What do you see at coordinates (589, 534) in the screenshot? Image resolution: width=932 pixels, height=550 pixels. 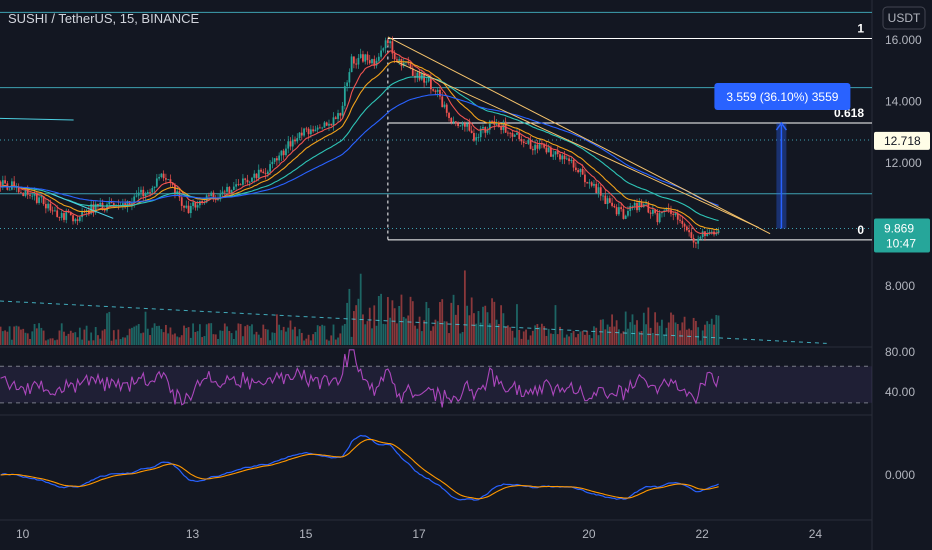 I see `time-tick-label: 20` at bounding box center [589, 534].